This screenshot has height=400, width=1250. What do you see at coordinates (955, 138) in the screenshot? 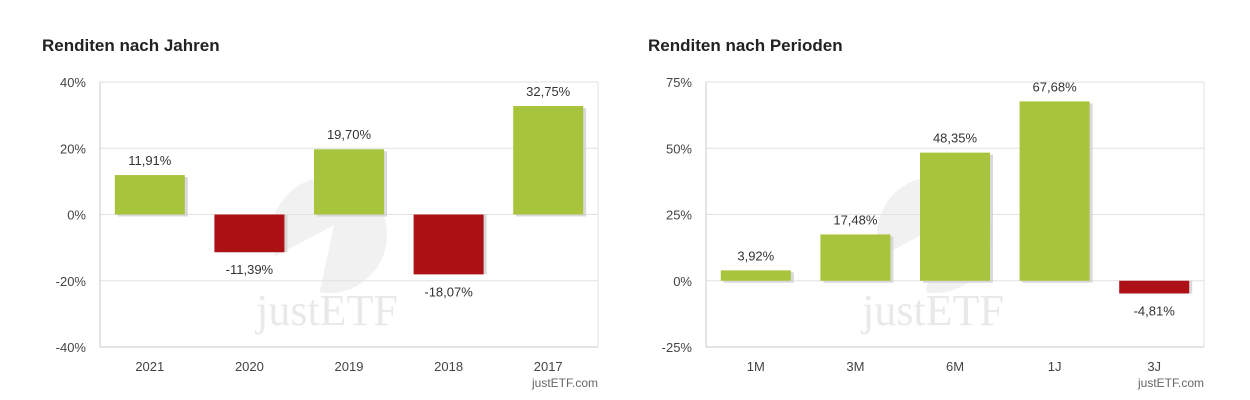
I see `bar-value-label: 48,35%` at bounding box center [955, 138].